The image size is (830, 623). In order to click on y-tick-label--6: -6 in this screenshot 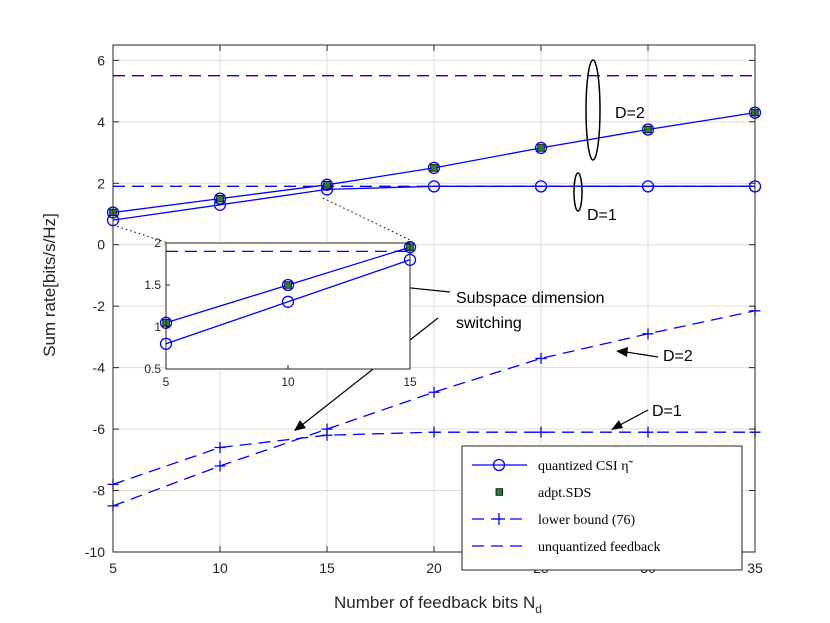, I will do `click(99, 429)`.